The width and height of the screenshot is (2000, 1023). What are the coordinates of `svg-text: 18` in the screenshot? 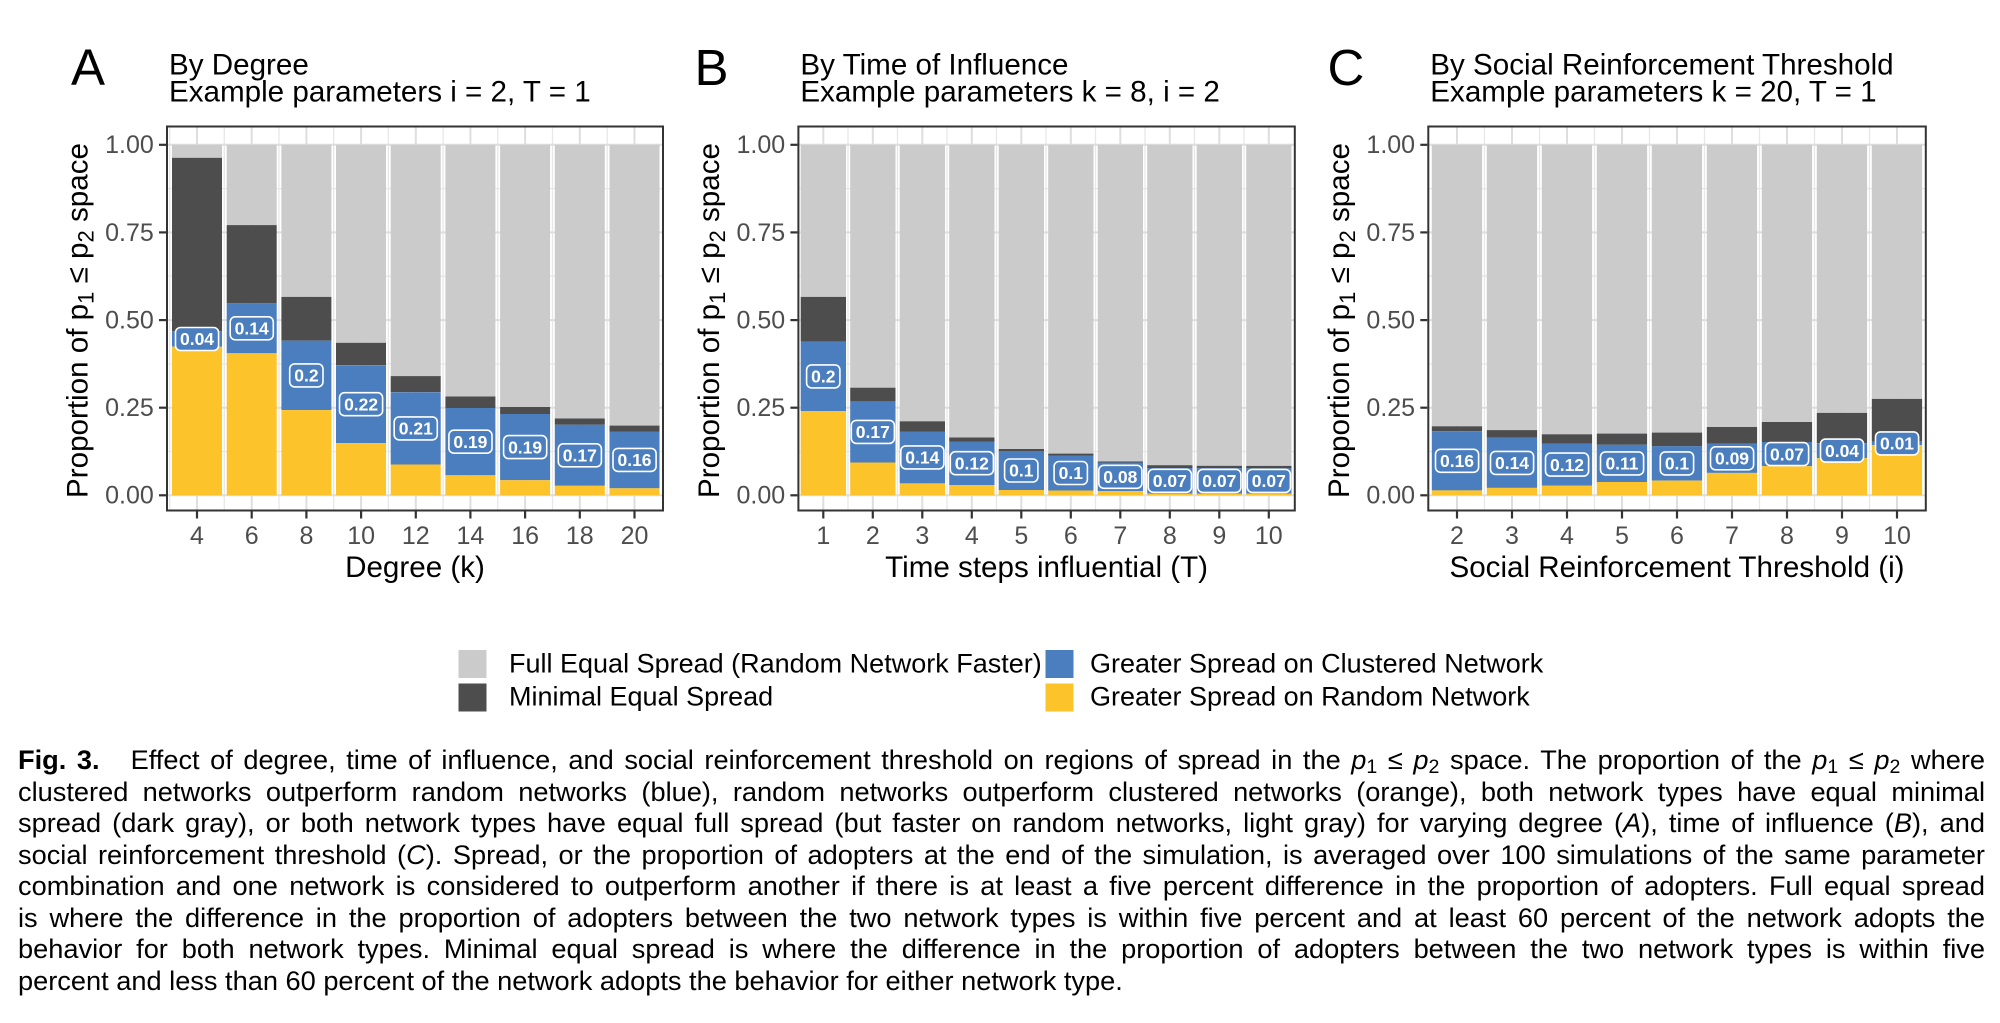 It's located at (580, 536).